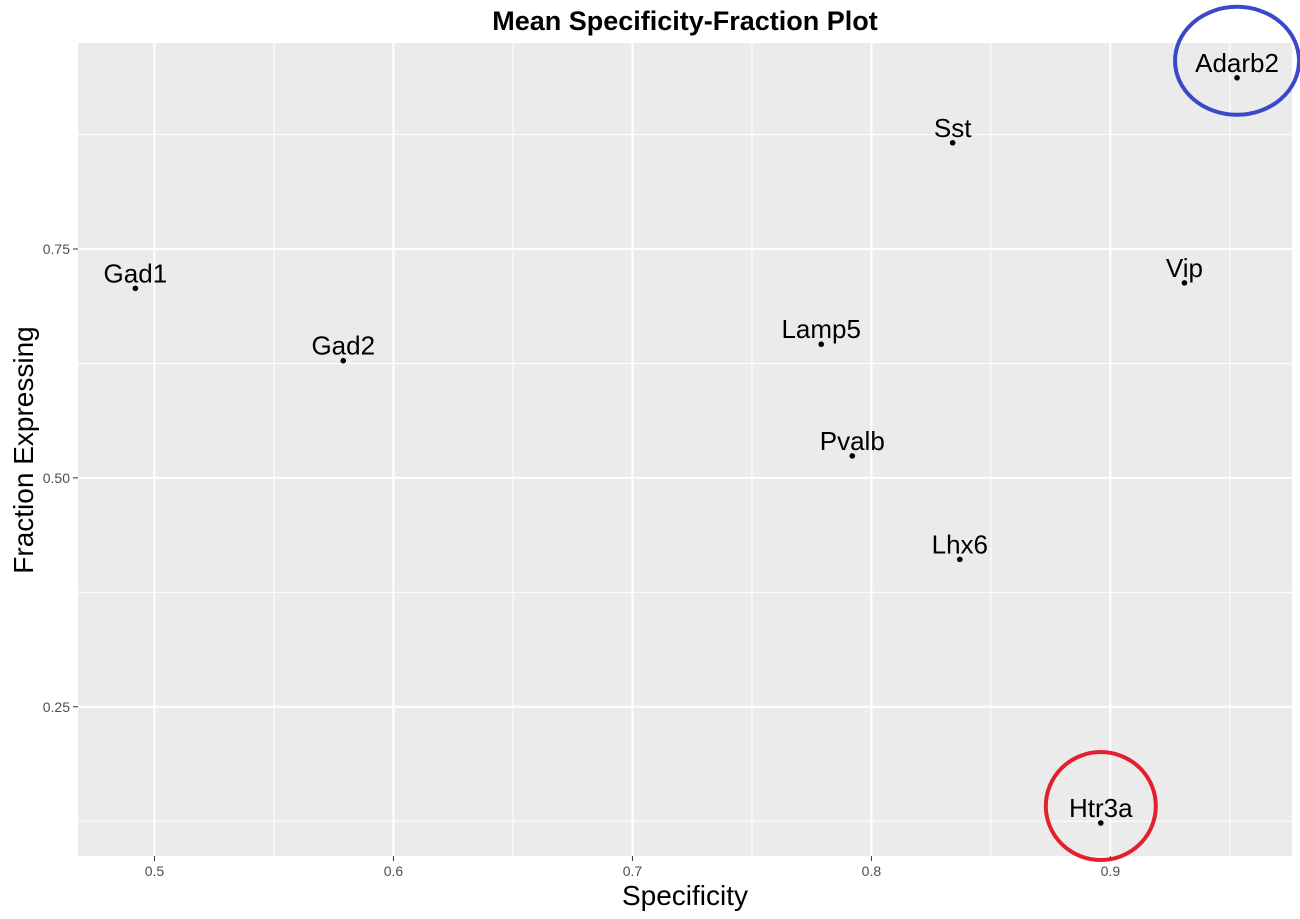  Describe the element at coordinates (960, 559) in the screenshot. I see `data-point-lhx6` at that location.